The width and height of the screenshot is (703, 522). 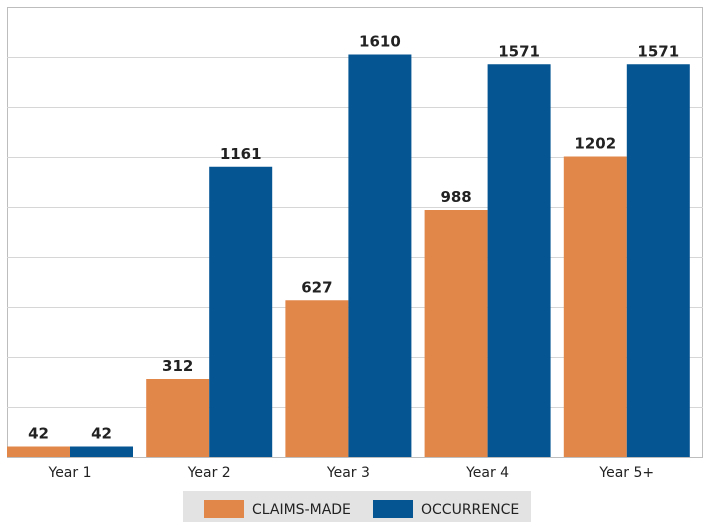 What do you see at coordinates (38, 434) in the screenshot?
I see `value-label-claims-made-1: 42` at bounding box center [38, 434].